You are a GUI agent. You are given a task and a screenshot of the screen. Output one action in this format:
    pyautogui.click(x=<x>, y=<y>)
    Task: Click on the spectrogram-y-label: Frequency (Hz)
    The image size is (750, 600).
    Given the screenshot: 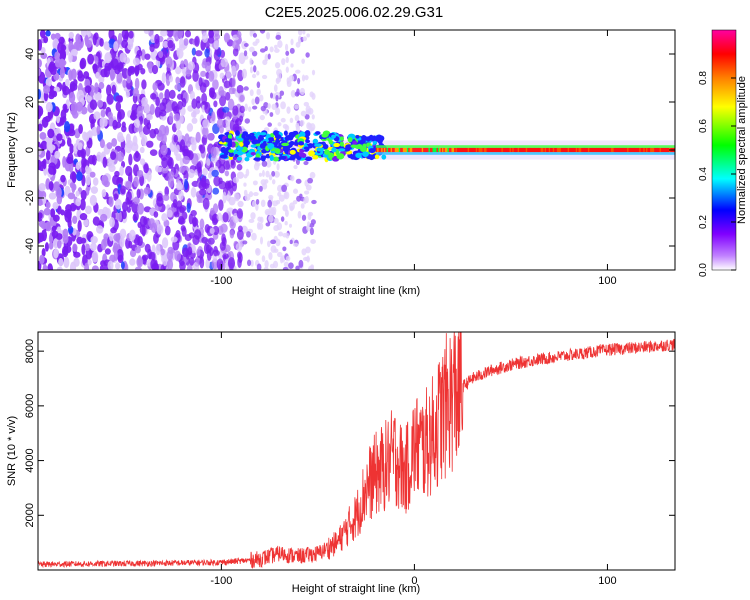 What is the action you would take?
    pyautogui.click(x=12, y=150)
    